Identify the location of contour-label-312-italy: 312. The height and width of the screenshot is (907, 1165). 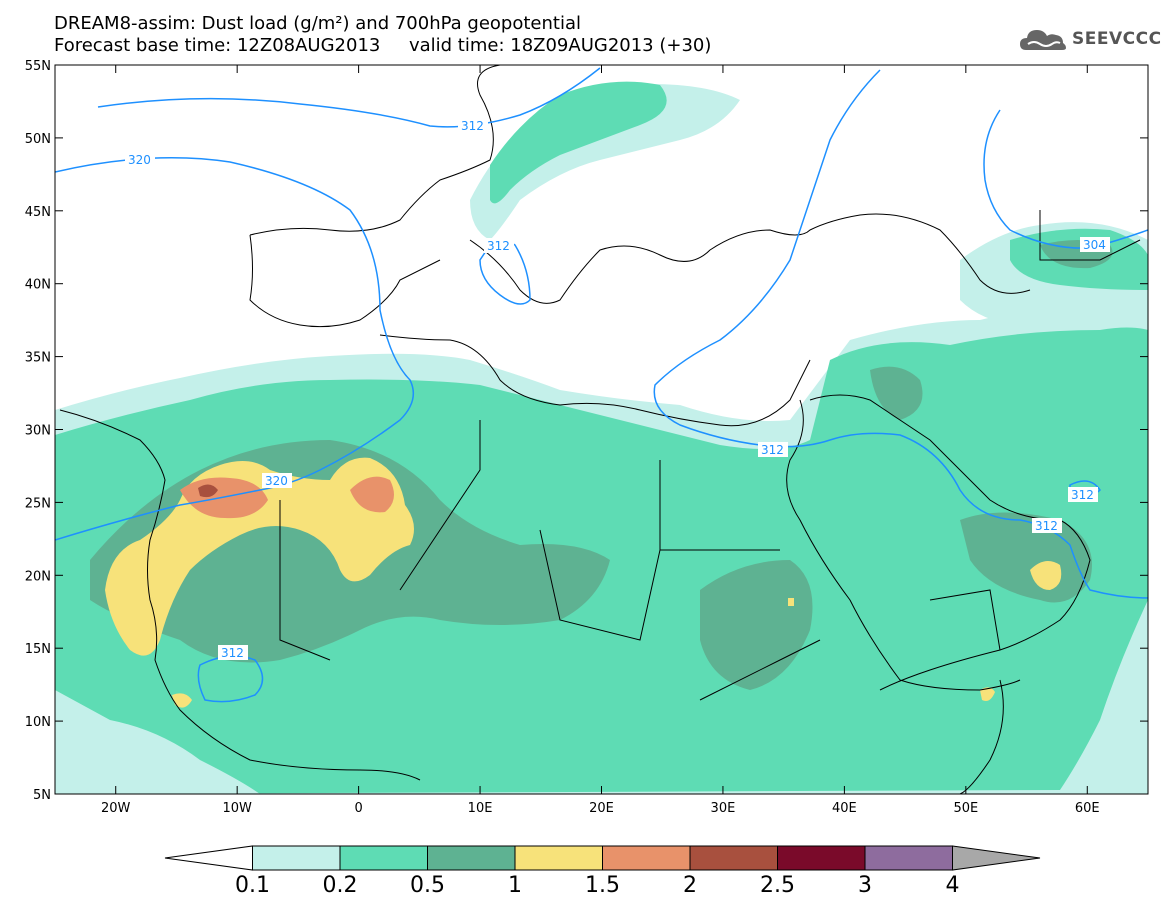
(498, 246).